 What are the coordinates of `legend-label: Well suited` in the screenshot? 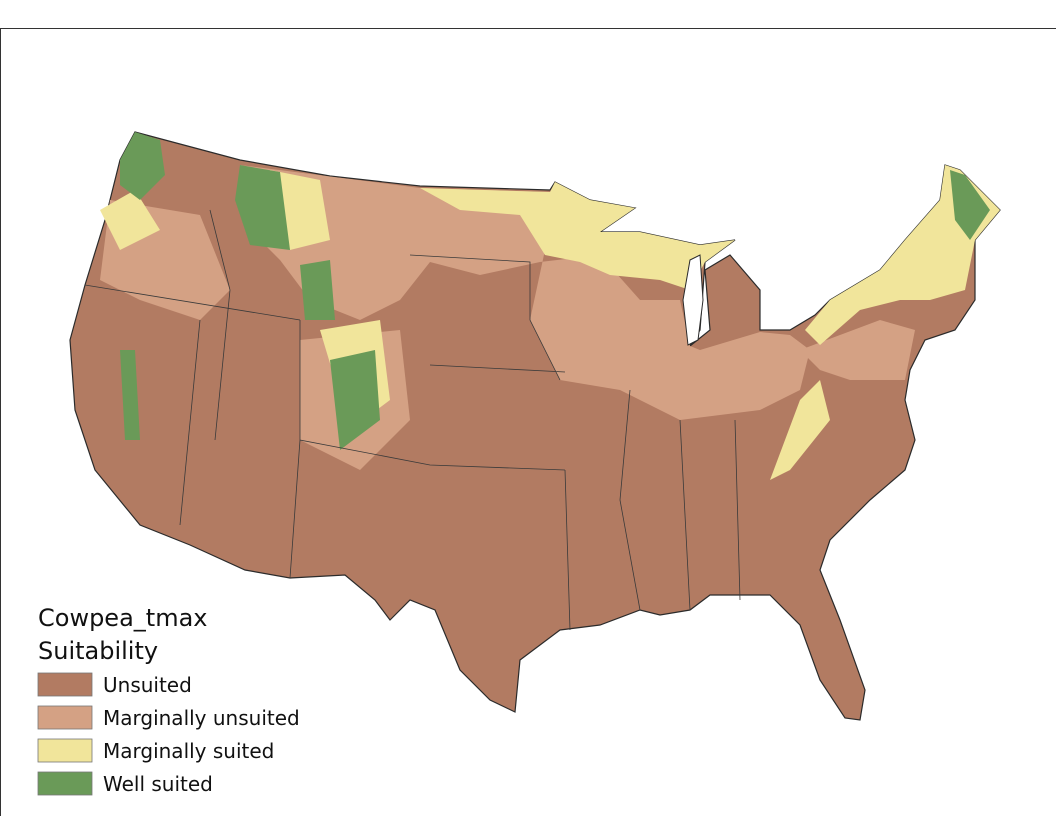 It's located at (158, 784).